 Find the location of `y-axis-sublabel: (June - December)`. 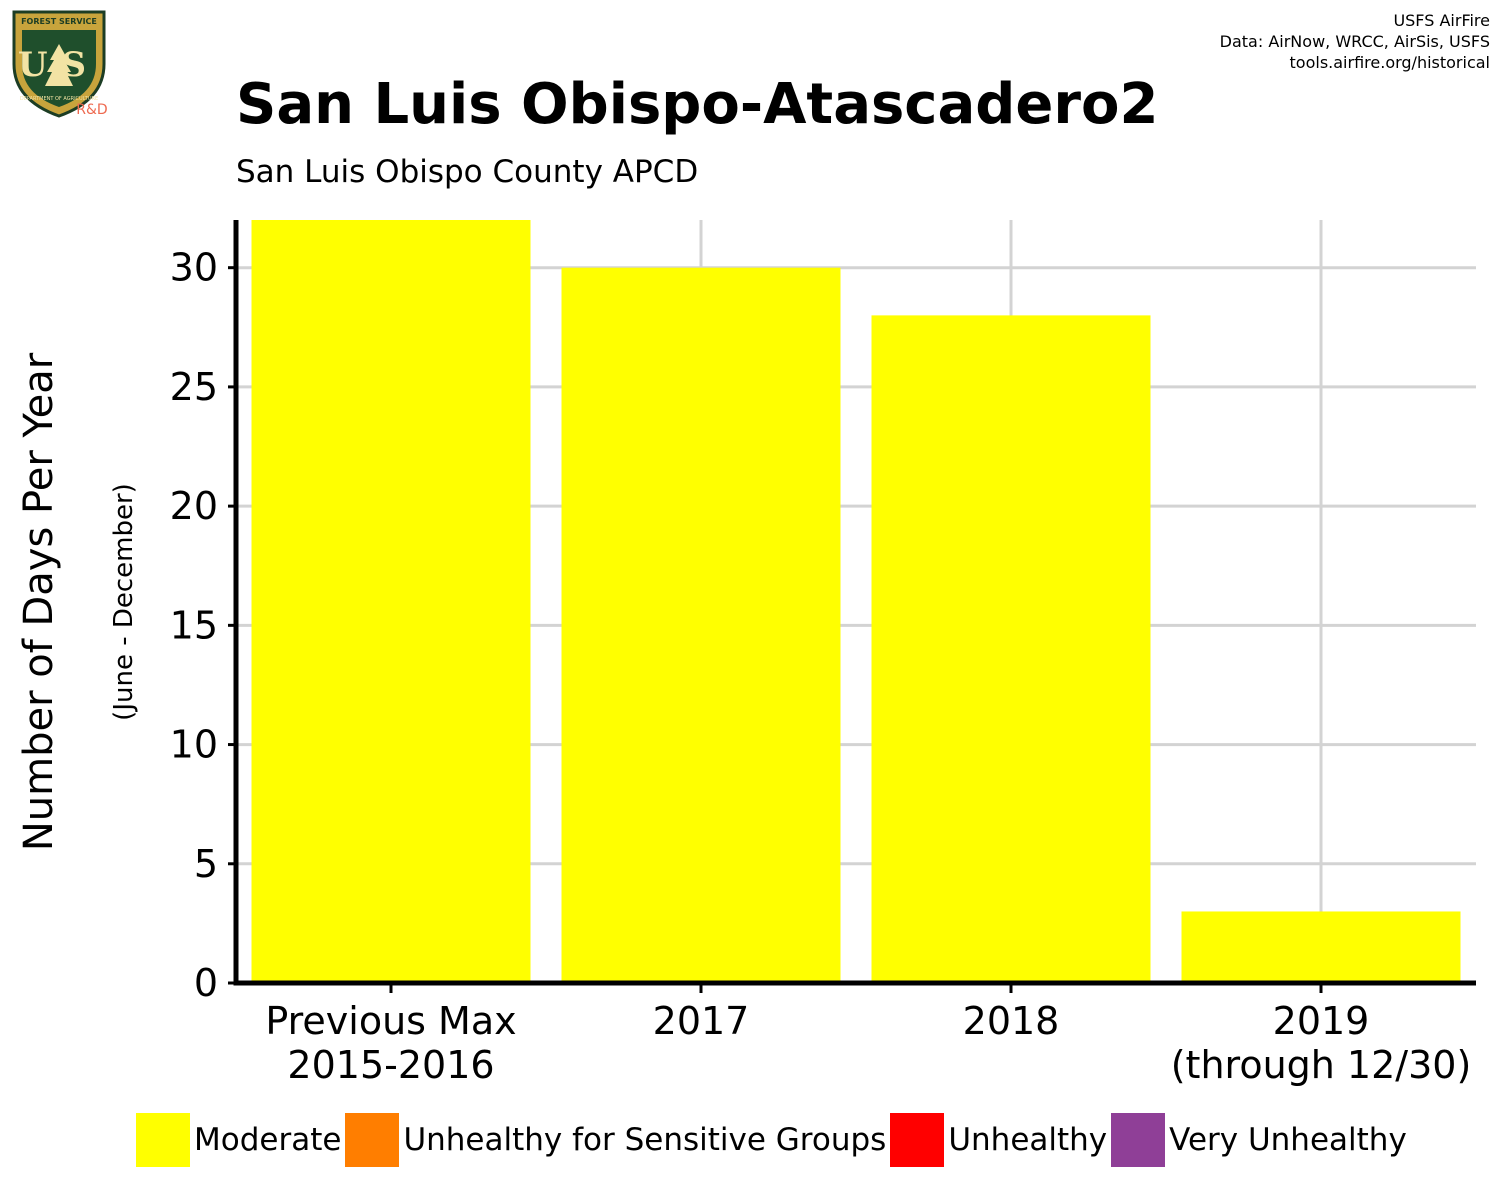

y-axis-sublabel: (June - December) is located at coordinates (124, 602).